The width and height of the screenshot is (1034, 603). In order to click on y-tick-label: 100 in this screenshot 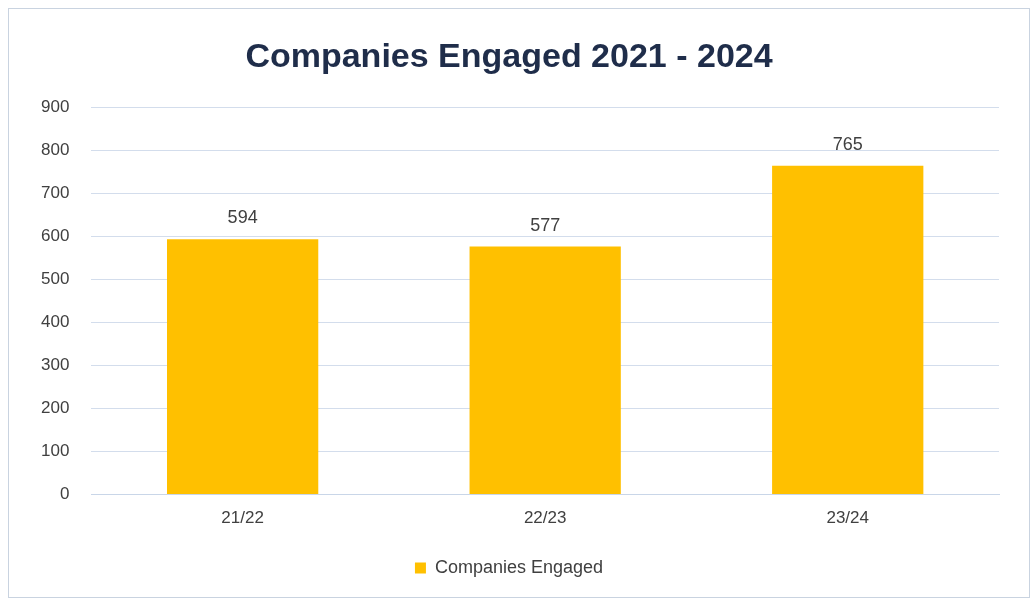, I will do `click(55, 451)`.